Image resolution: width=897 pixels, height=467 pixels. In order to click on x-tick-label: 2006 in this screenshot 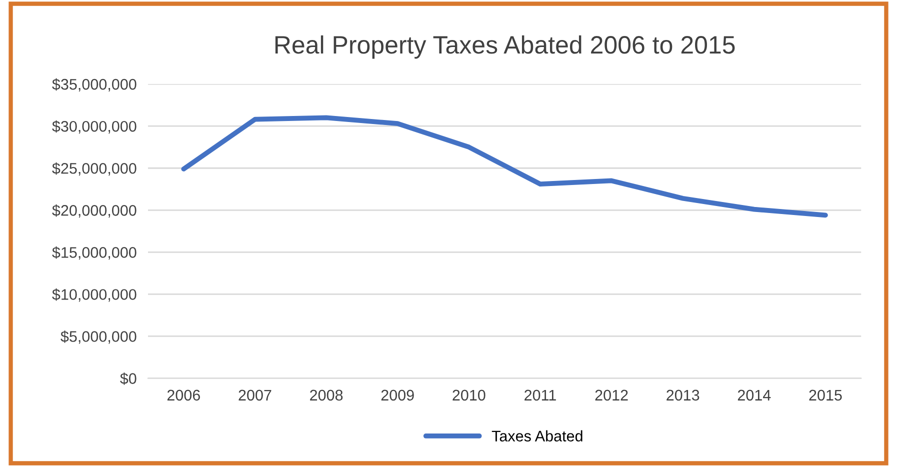, I will do `click(183, 395)`.